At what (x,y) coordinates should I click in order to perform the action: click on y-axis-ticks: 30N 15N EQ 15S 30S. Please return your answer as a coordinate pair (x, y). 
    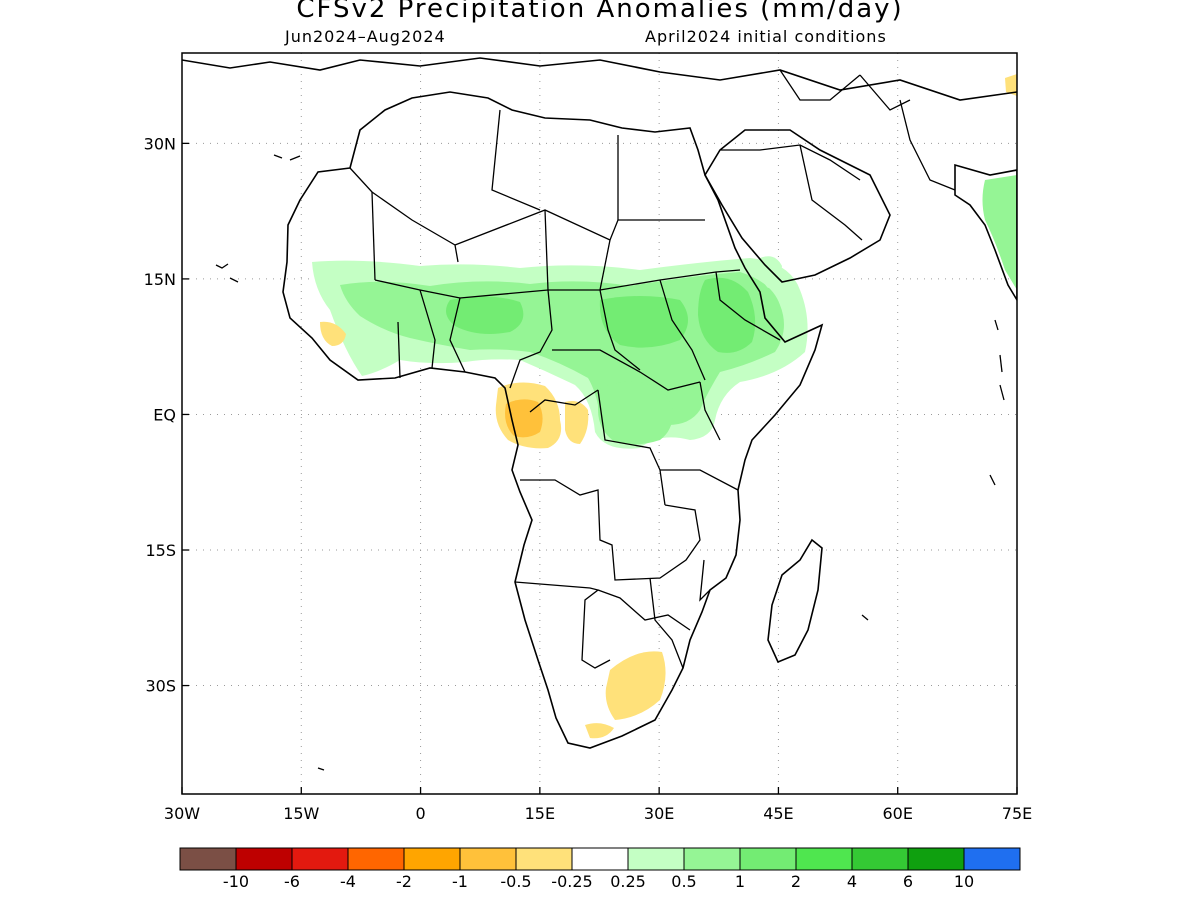
    Looking at the image, I should click on (166, 415).